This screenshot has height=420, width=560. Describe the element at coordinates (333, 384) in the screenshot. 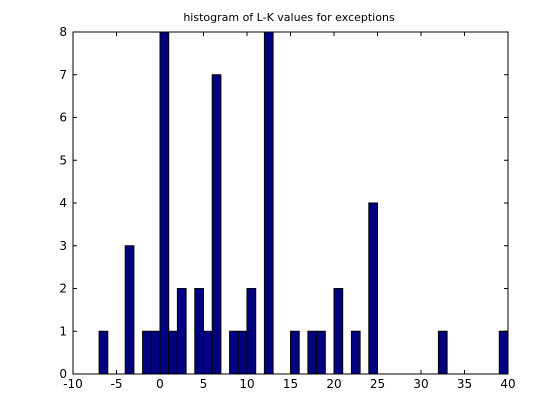

I see `x-tick-label: 20` at that location.